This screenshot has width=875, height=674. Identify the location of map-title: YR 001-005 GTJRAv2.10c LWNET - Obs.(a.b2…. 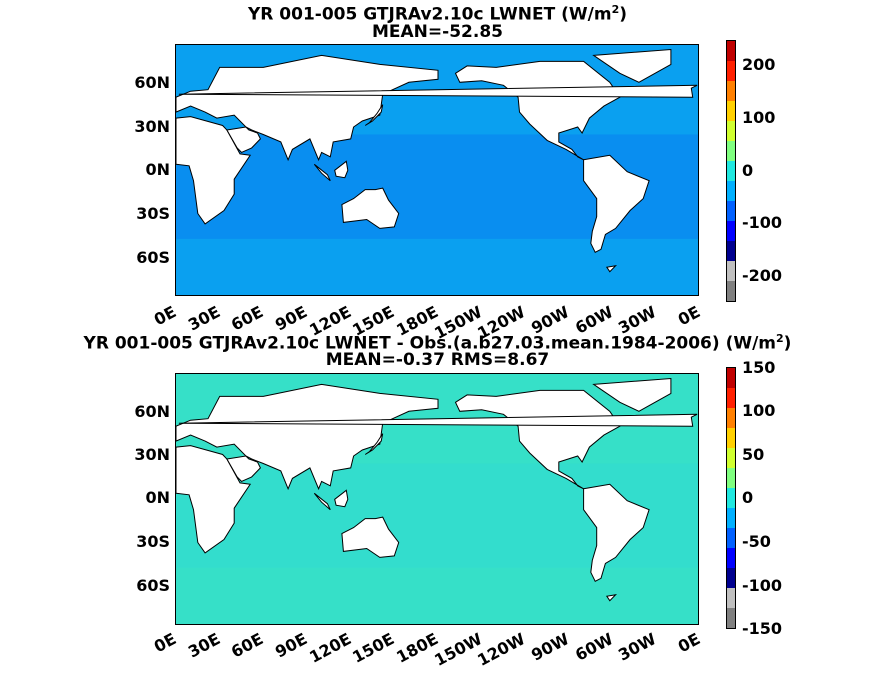
(437, 343).